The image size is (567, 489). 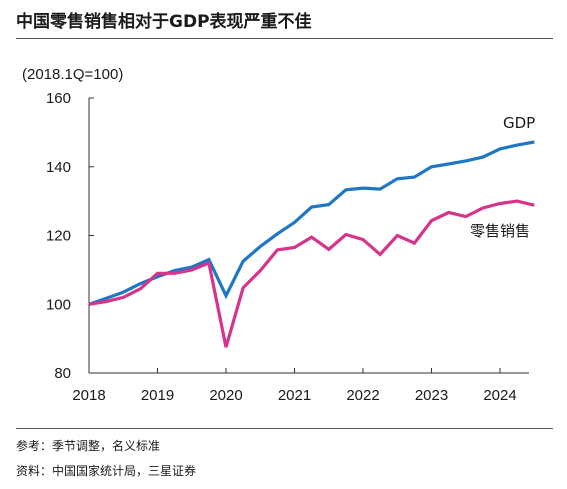 What do you see at coordinates (294, 395) in the screenshot?
I see `x-tick-label: 2021` at bounding box center [294, 395].